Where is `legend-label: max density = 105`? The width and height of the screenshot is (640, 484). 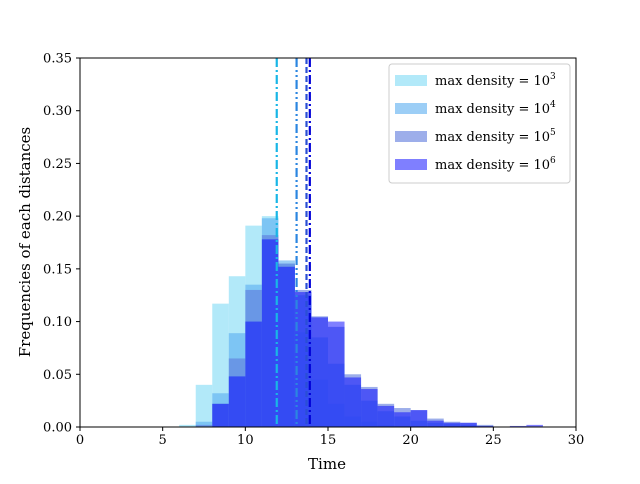
legend-label: max density = 105 is located at coordinates (495, 136).